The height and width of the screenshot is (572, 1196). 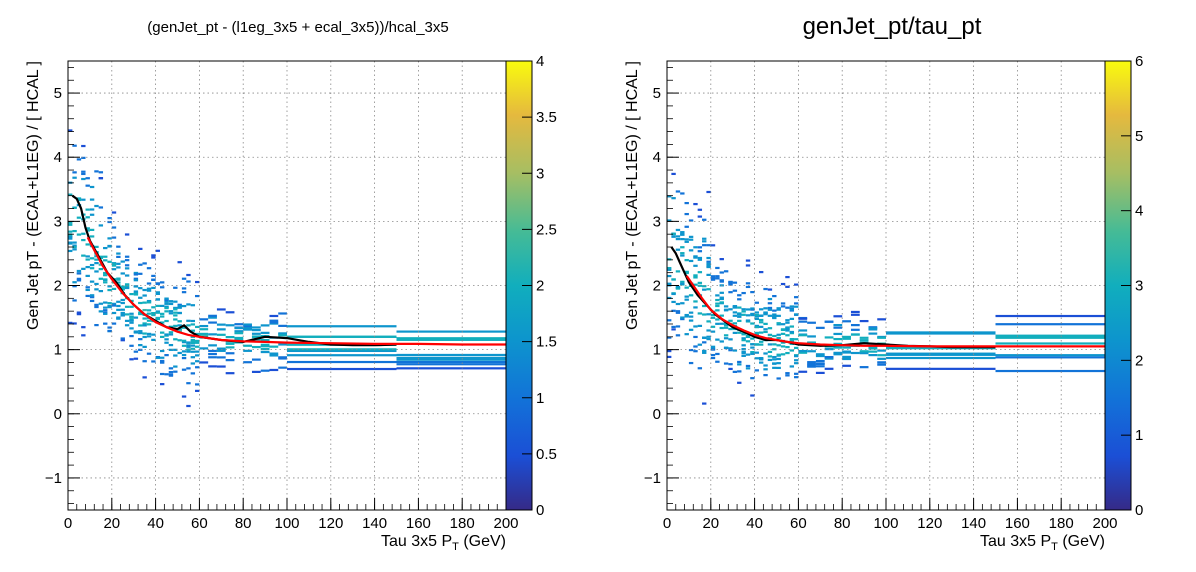 I want to click on x-tick-label: 60, so click(x=199, y=523).